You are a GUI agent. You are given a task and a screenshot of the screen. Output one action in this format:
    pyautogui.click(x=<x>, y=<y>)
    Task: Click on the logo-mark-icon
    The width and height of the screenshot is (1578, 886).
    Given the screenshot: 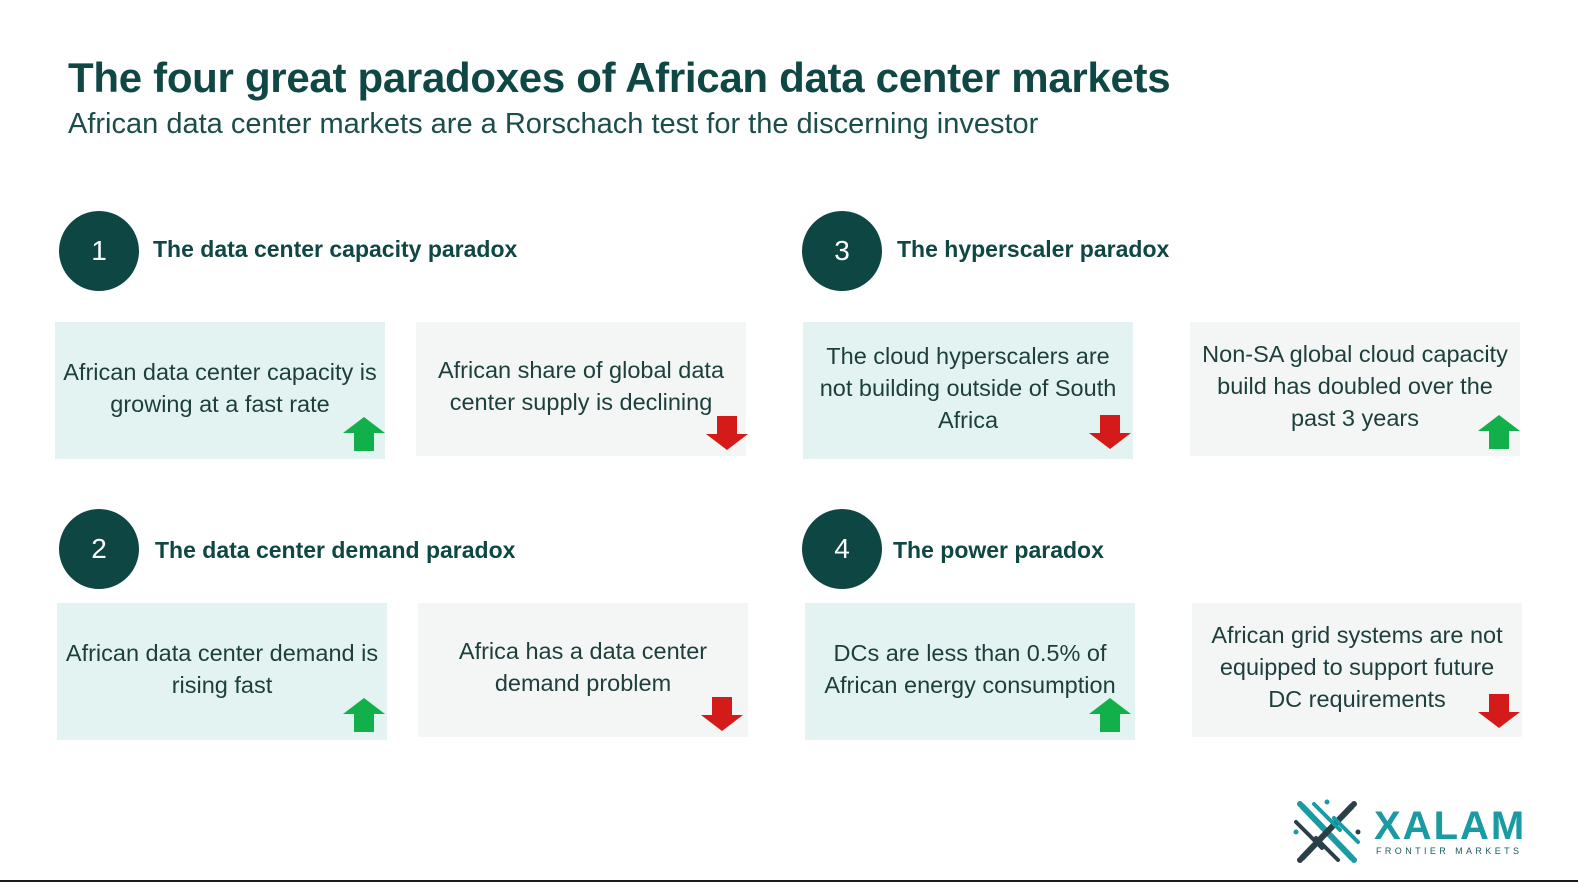 What is the action you would take?
    pyautogui.click(x=1327, y=832)
    